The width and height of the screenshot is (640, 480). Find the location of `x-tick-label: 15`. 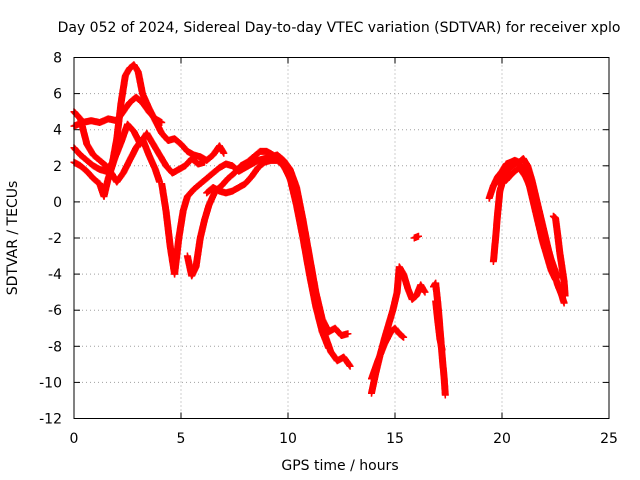

x-tick-label: 15 is located at coordinates (395, 439).